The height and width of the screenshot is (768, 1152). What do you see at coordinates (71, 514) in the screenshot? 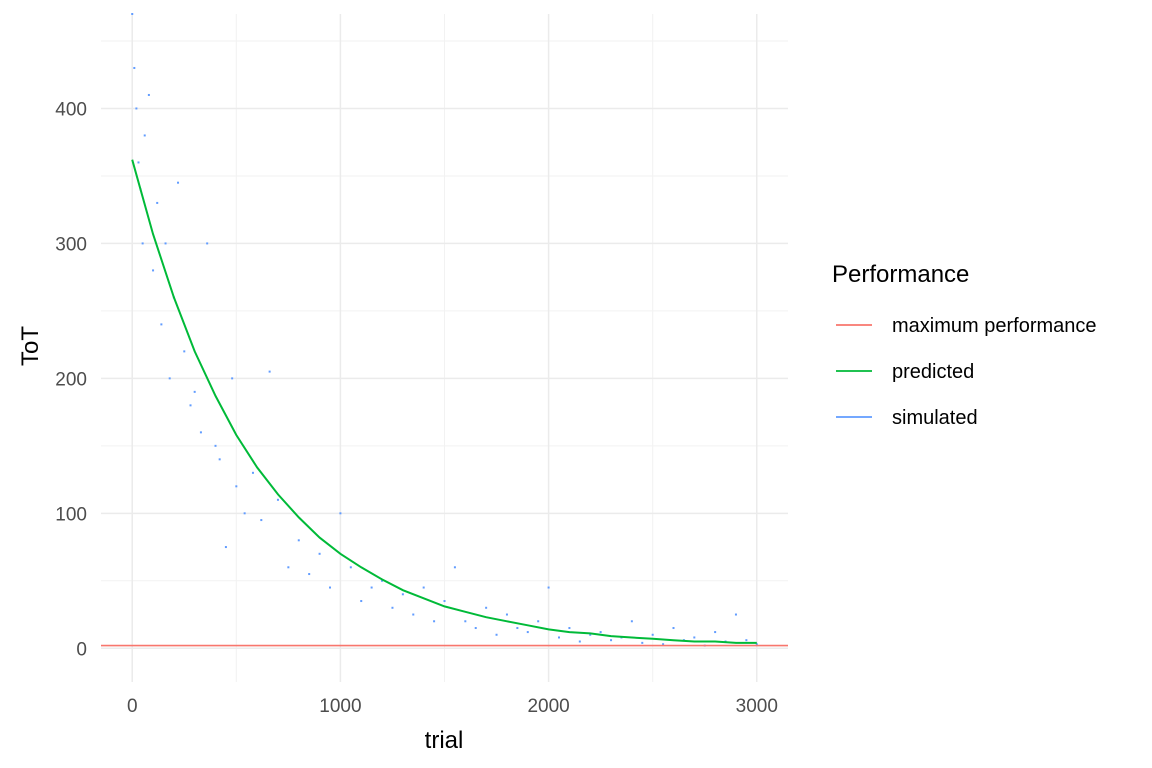
I see `y-tick-label: 100` at bounding box center [71, 514].